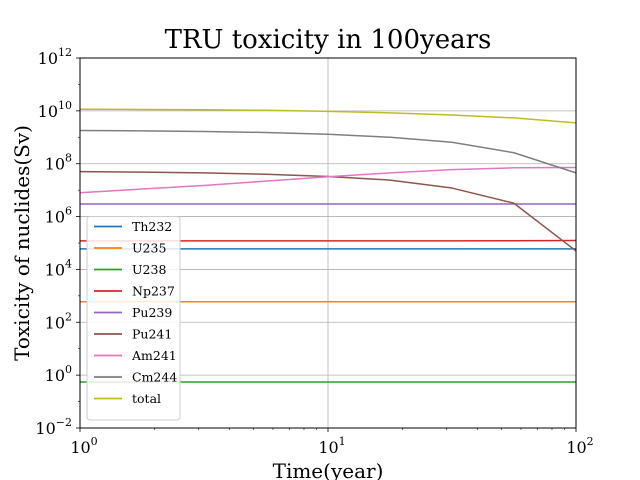 Image resolution: width=640 pixels, height=480 pixels. What do you see at coordinates (22, 243) in the screenshot?
I see `y-axis-label: Toxicity of nuclides(Sv)` at bounding box center [22, 243].